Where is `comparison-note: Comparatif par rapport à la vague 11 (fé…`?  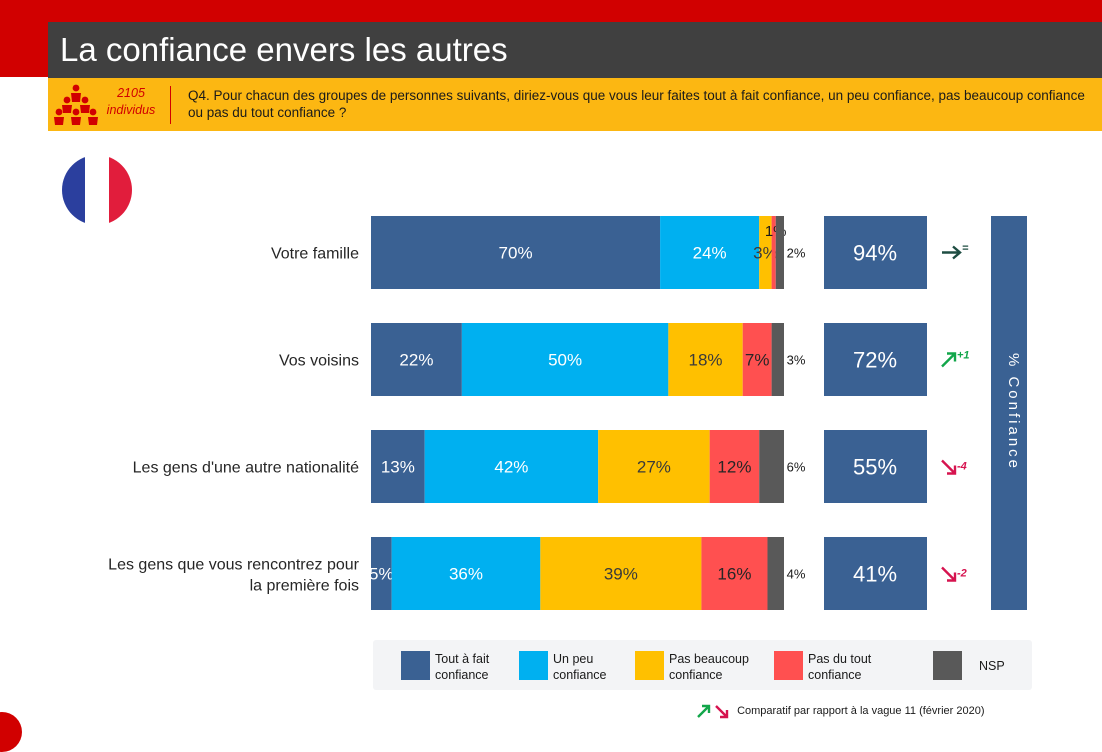 comparison-note: Comparatif par rapport à la vague 11 (fé… is located at coordinates (840, 711).